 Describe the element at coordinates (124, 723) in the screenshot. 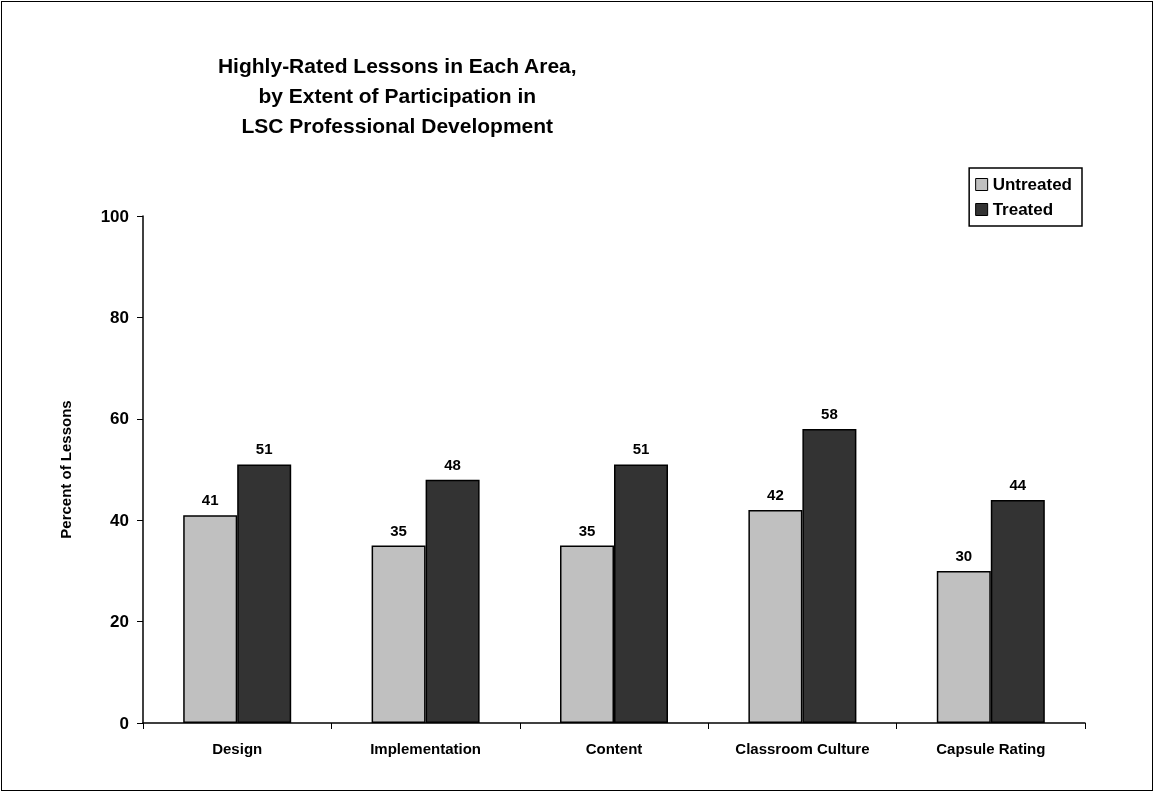

I see `y-tick-label: 0` at that location.